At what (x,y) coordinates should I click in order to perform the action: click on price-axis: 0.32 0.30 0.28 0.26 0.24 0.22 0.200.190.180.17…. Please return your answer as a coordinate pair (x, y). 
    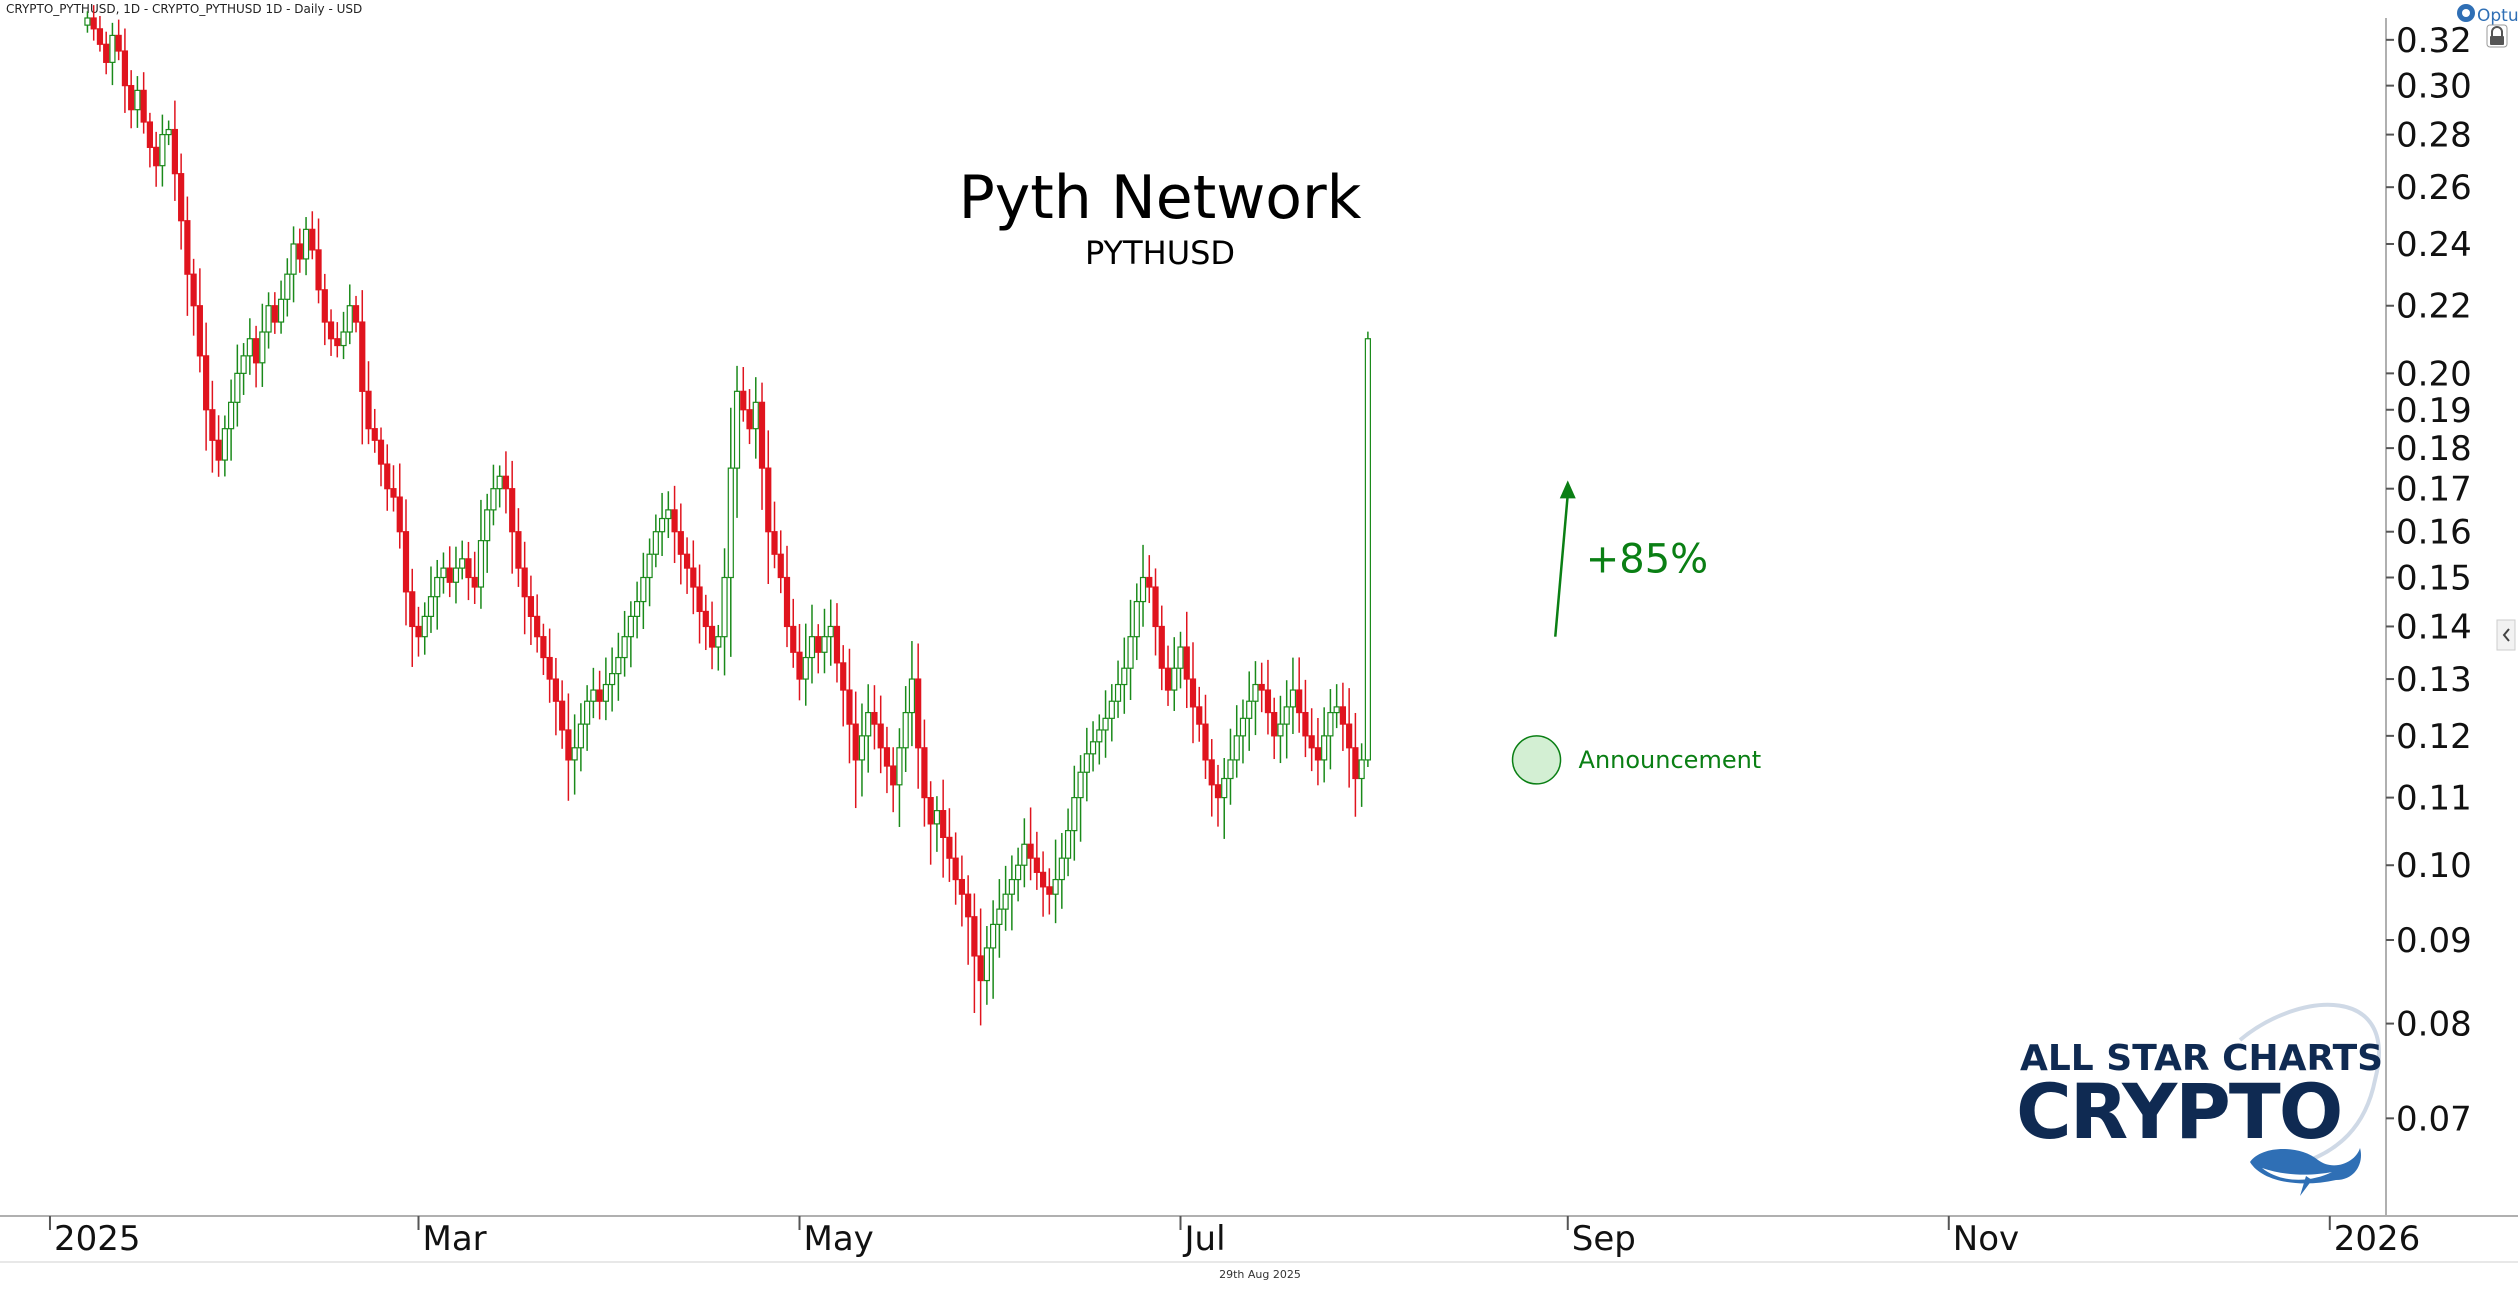
    Looking at the image, I should click on (2429, 580).